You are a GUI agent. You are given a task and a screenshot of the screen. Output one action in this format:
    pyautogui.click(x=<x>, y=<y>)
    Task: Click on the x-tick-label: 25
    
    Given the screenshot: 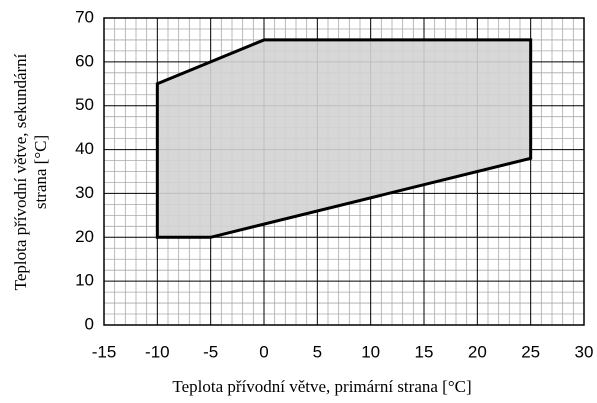 What is the action you would take?
    pyautogui.click(x=530, y=351)
    